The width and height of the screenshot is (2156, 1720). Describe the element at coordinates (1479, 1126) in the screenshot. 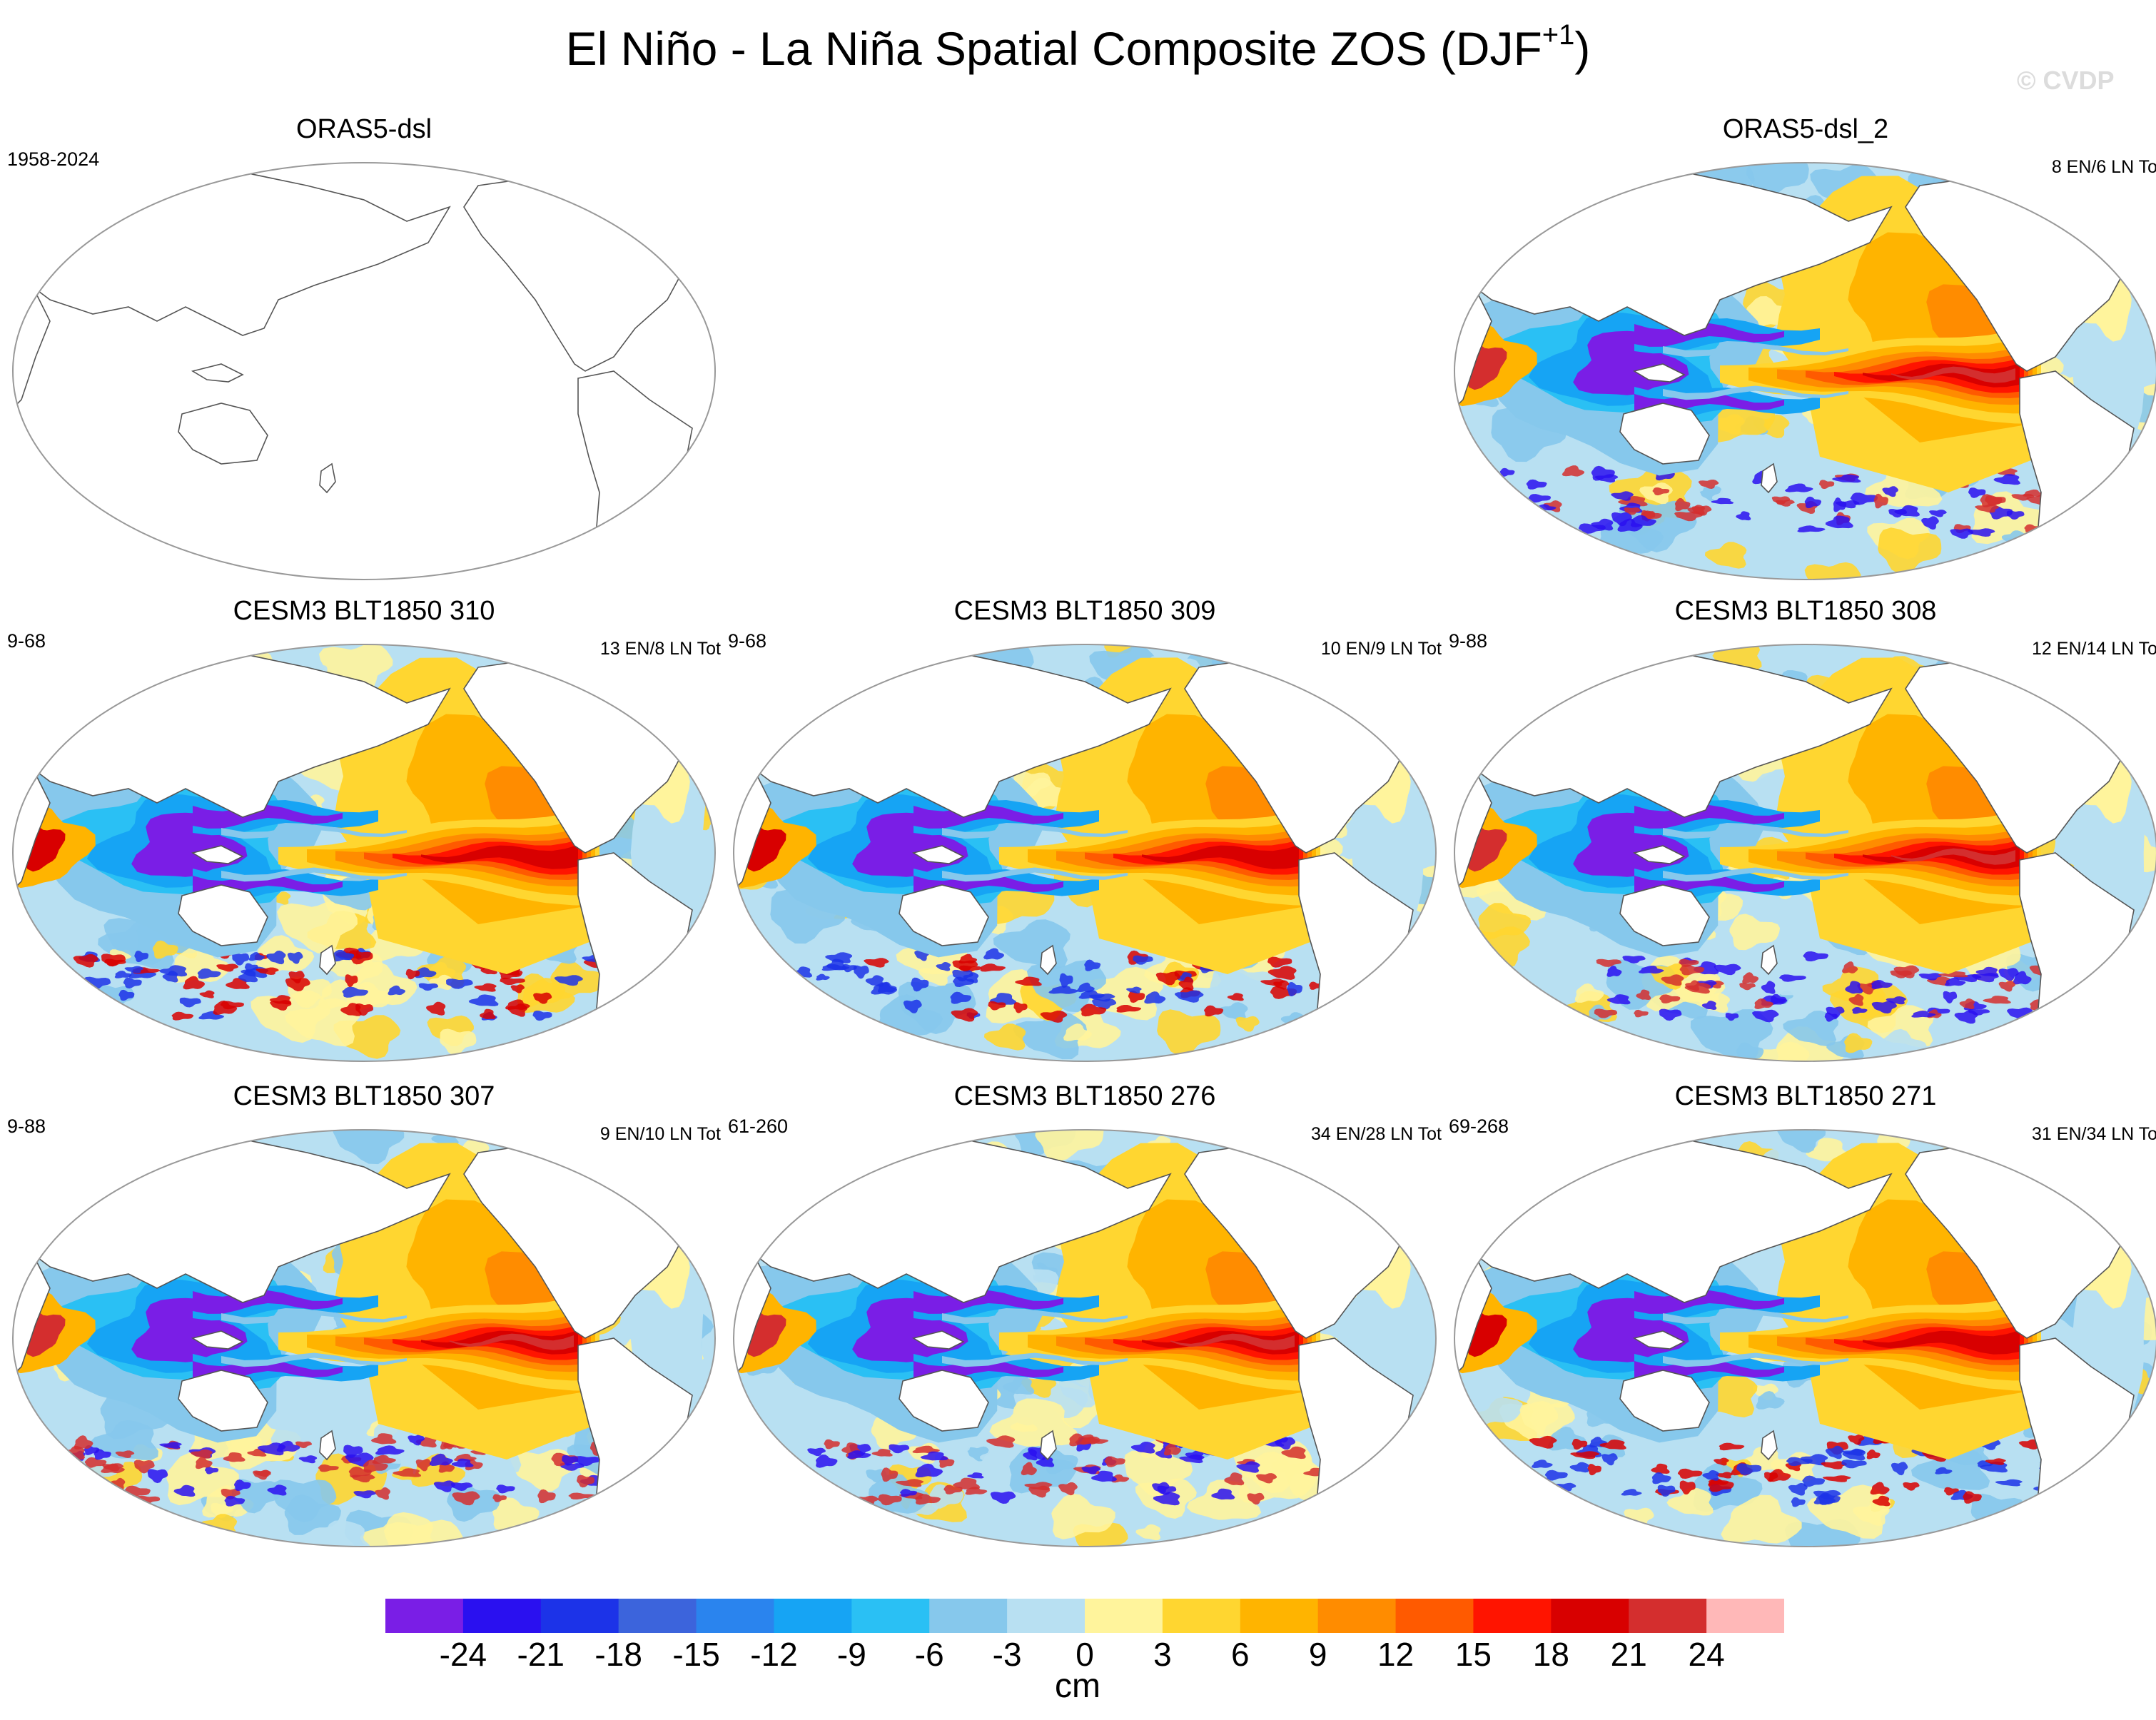

I see `panel-years: 69-268` at that location.